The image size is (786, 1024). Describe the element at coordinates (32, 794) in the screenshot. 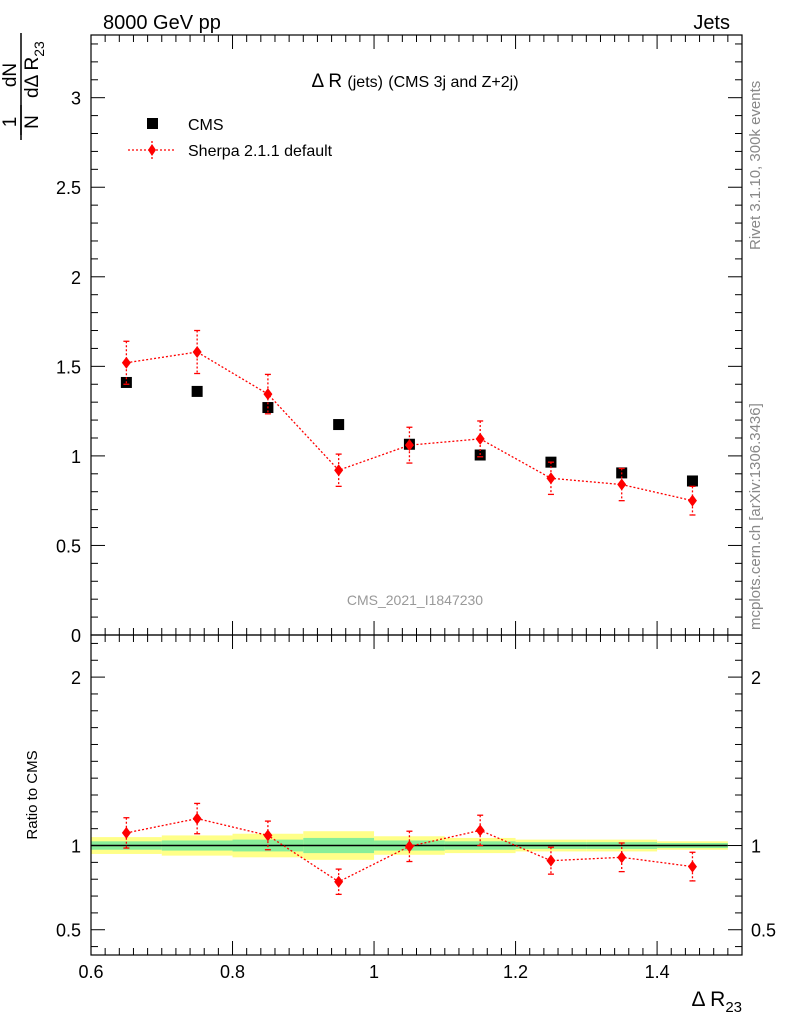

I see `ratio-y-axis-label: Ratio to CMS` at that location.